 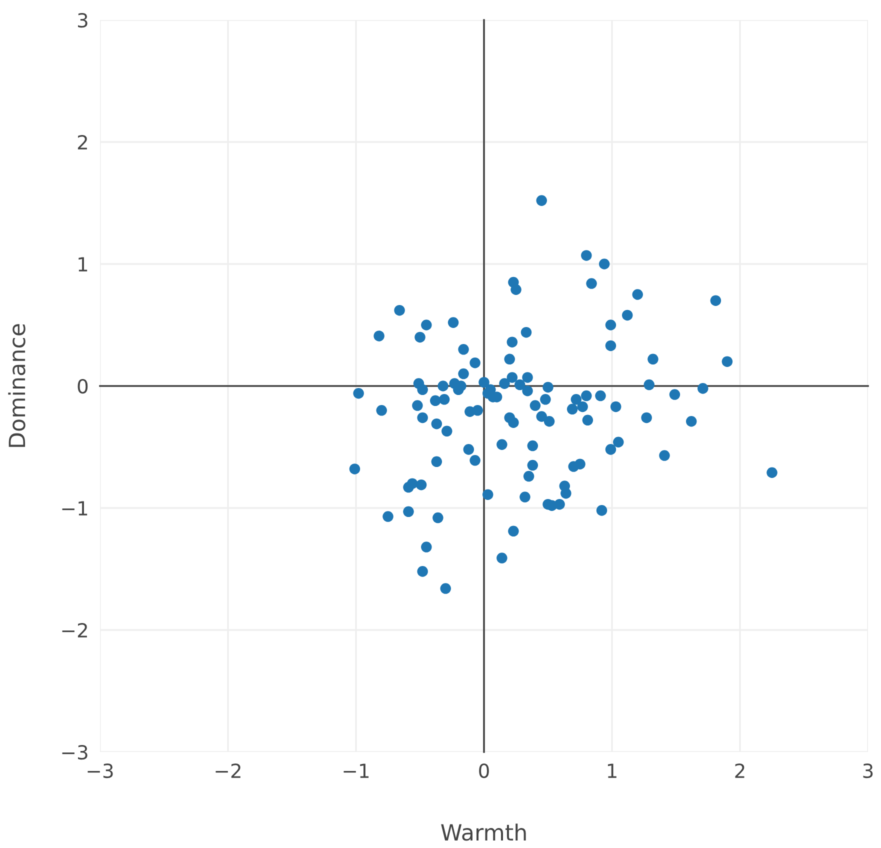 What do you see at coordinates (17, 385) in the screenshot?
I see `y-axis-title: Dominance` at bounding box center [17, 385].